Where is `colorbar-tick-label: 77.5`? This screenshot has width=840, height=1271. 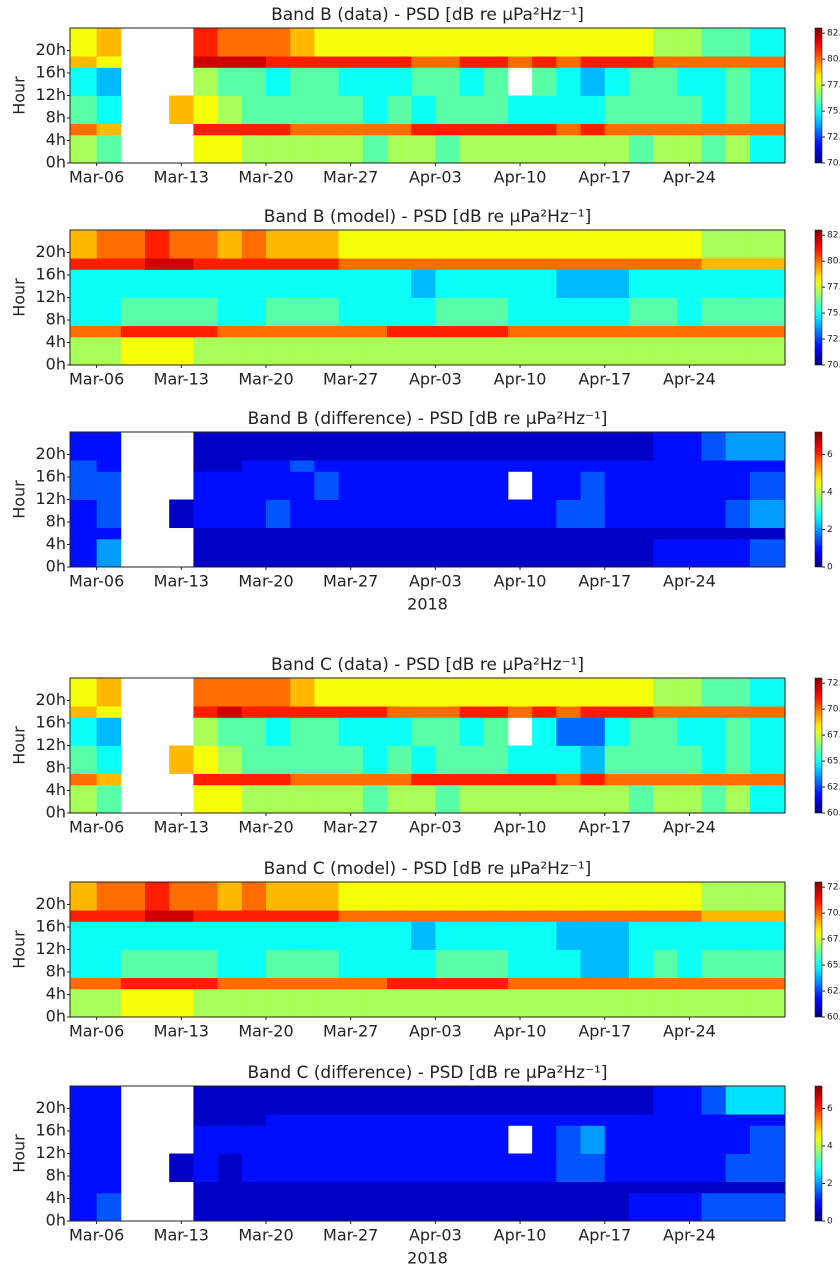
colorbar-tick-label: 77.5 is located at coordinates (833, 86).